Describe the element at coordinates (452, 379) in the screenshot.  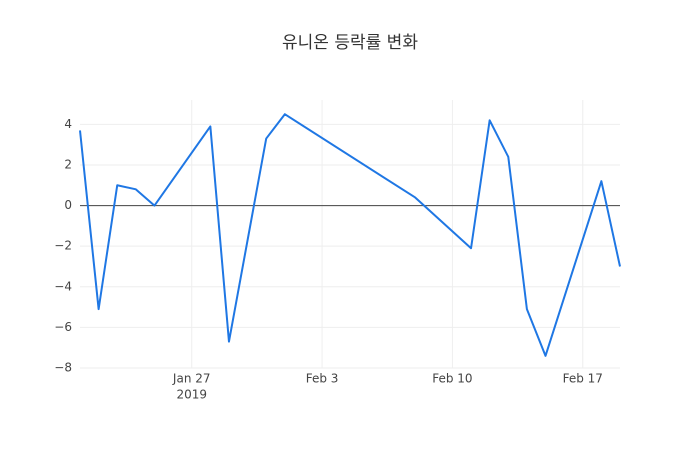
I see `x-tick-label: Feb 10` at that location.